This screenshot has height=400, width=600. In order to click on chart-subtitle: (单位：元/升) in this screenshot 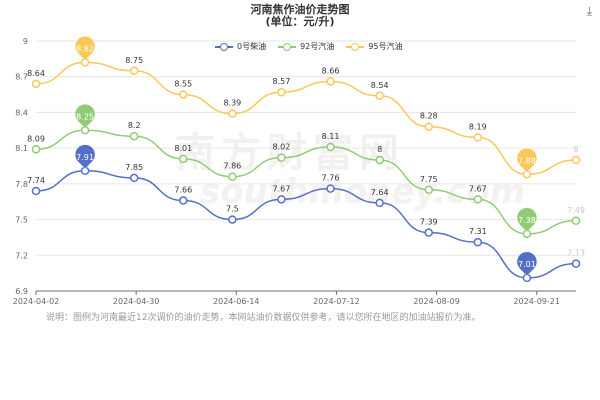, I will do `click(300, 21)`.